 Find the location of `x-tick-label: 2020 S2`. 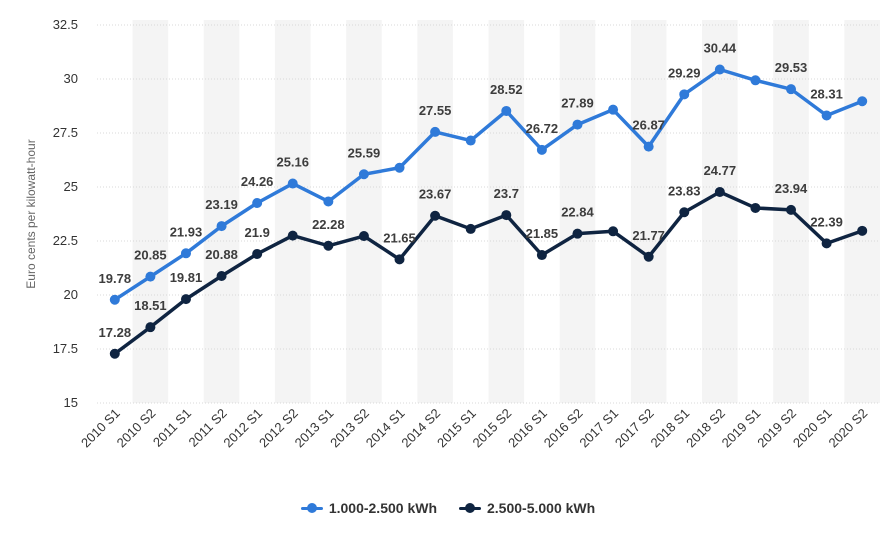

x-tick-label: 2020 S2 is located at coordinates (847, 428).